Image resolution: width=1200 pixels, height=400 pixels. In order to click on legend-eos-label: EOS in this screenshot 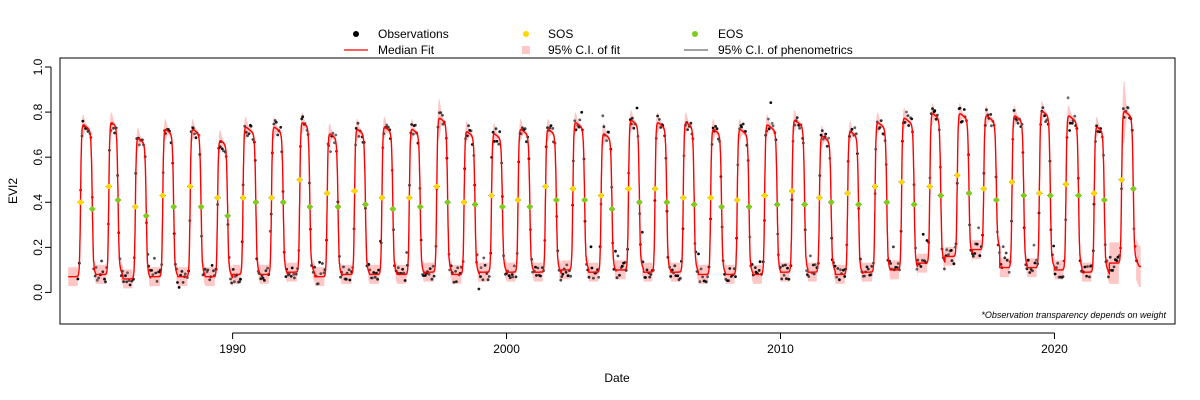, I will do `click(730, 34)`.